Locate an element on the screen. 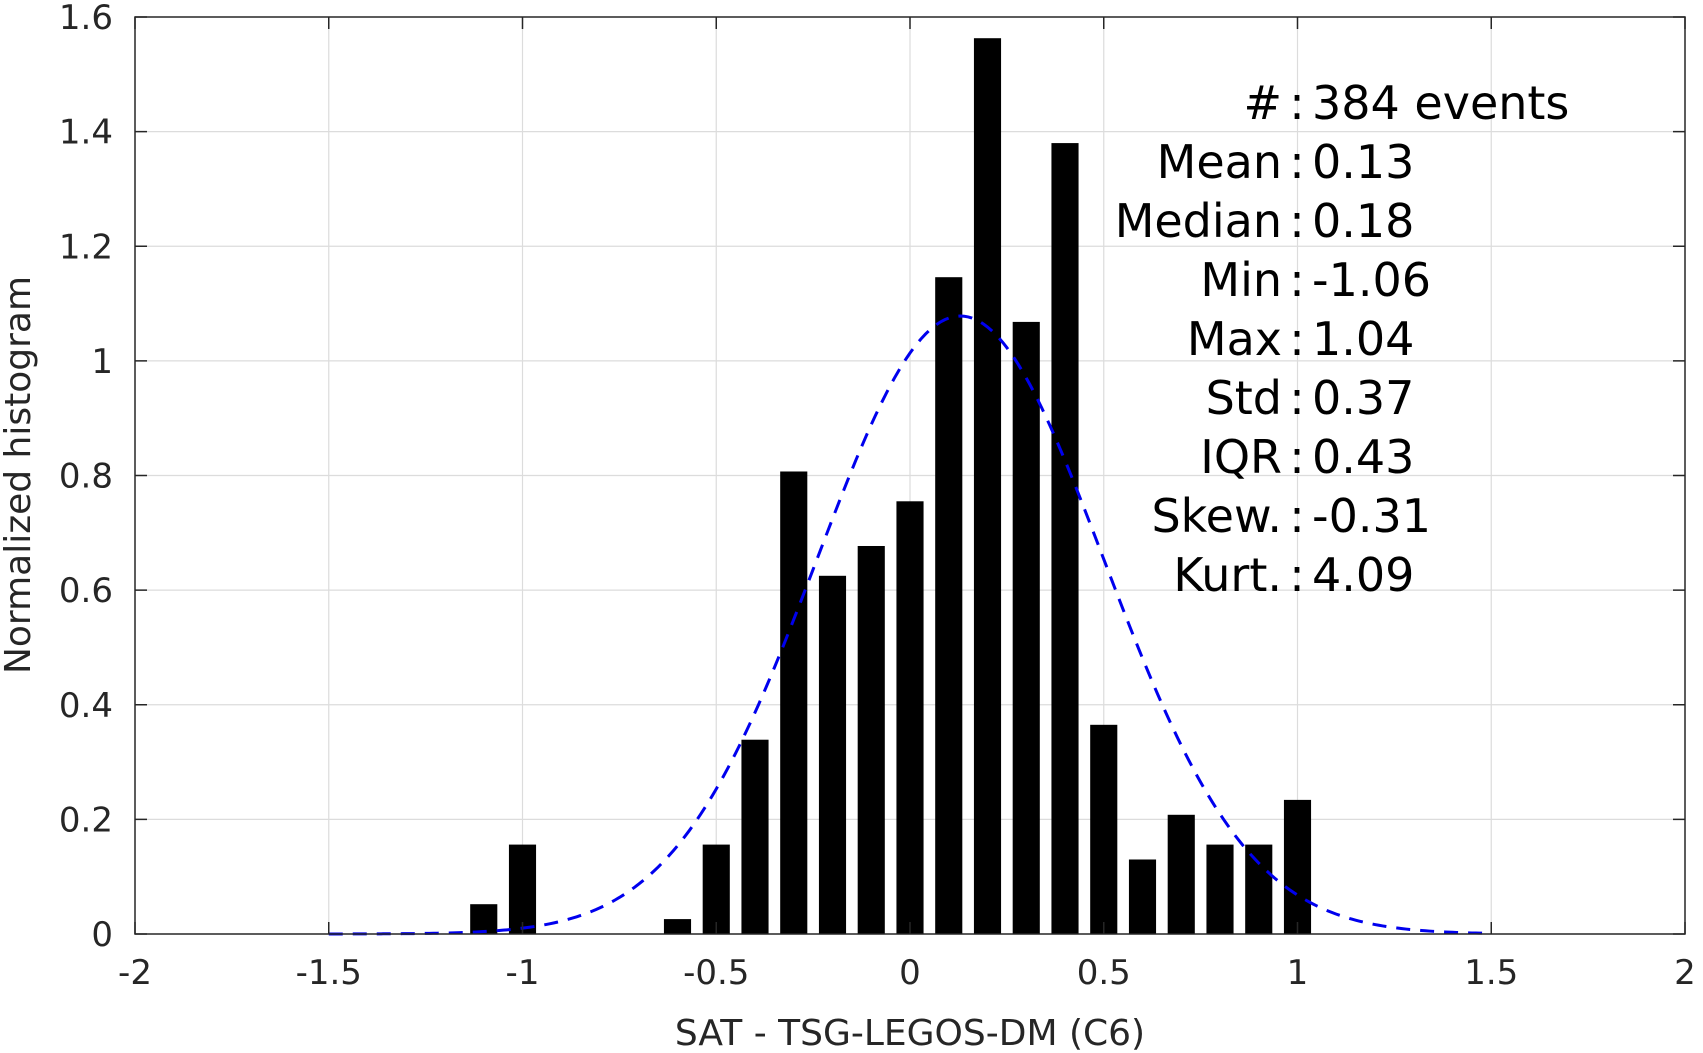 This screenshot has width=1703, height=1053. y-tick-labels: 0 0.2 0.4 0.6 0.8 1 1.2 1.4 1.6 is located at coordinates (86, 477).